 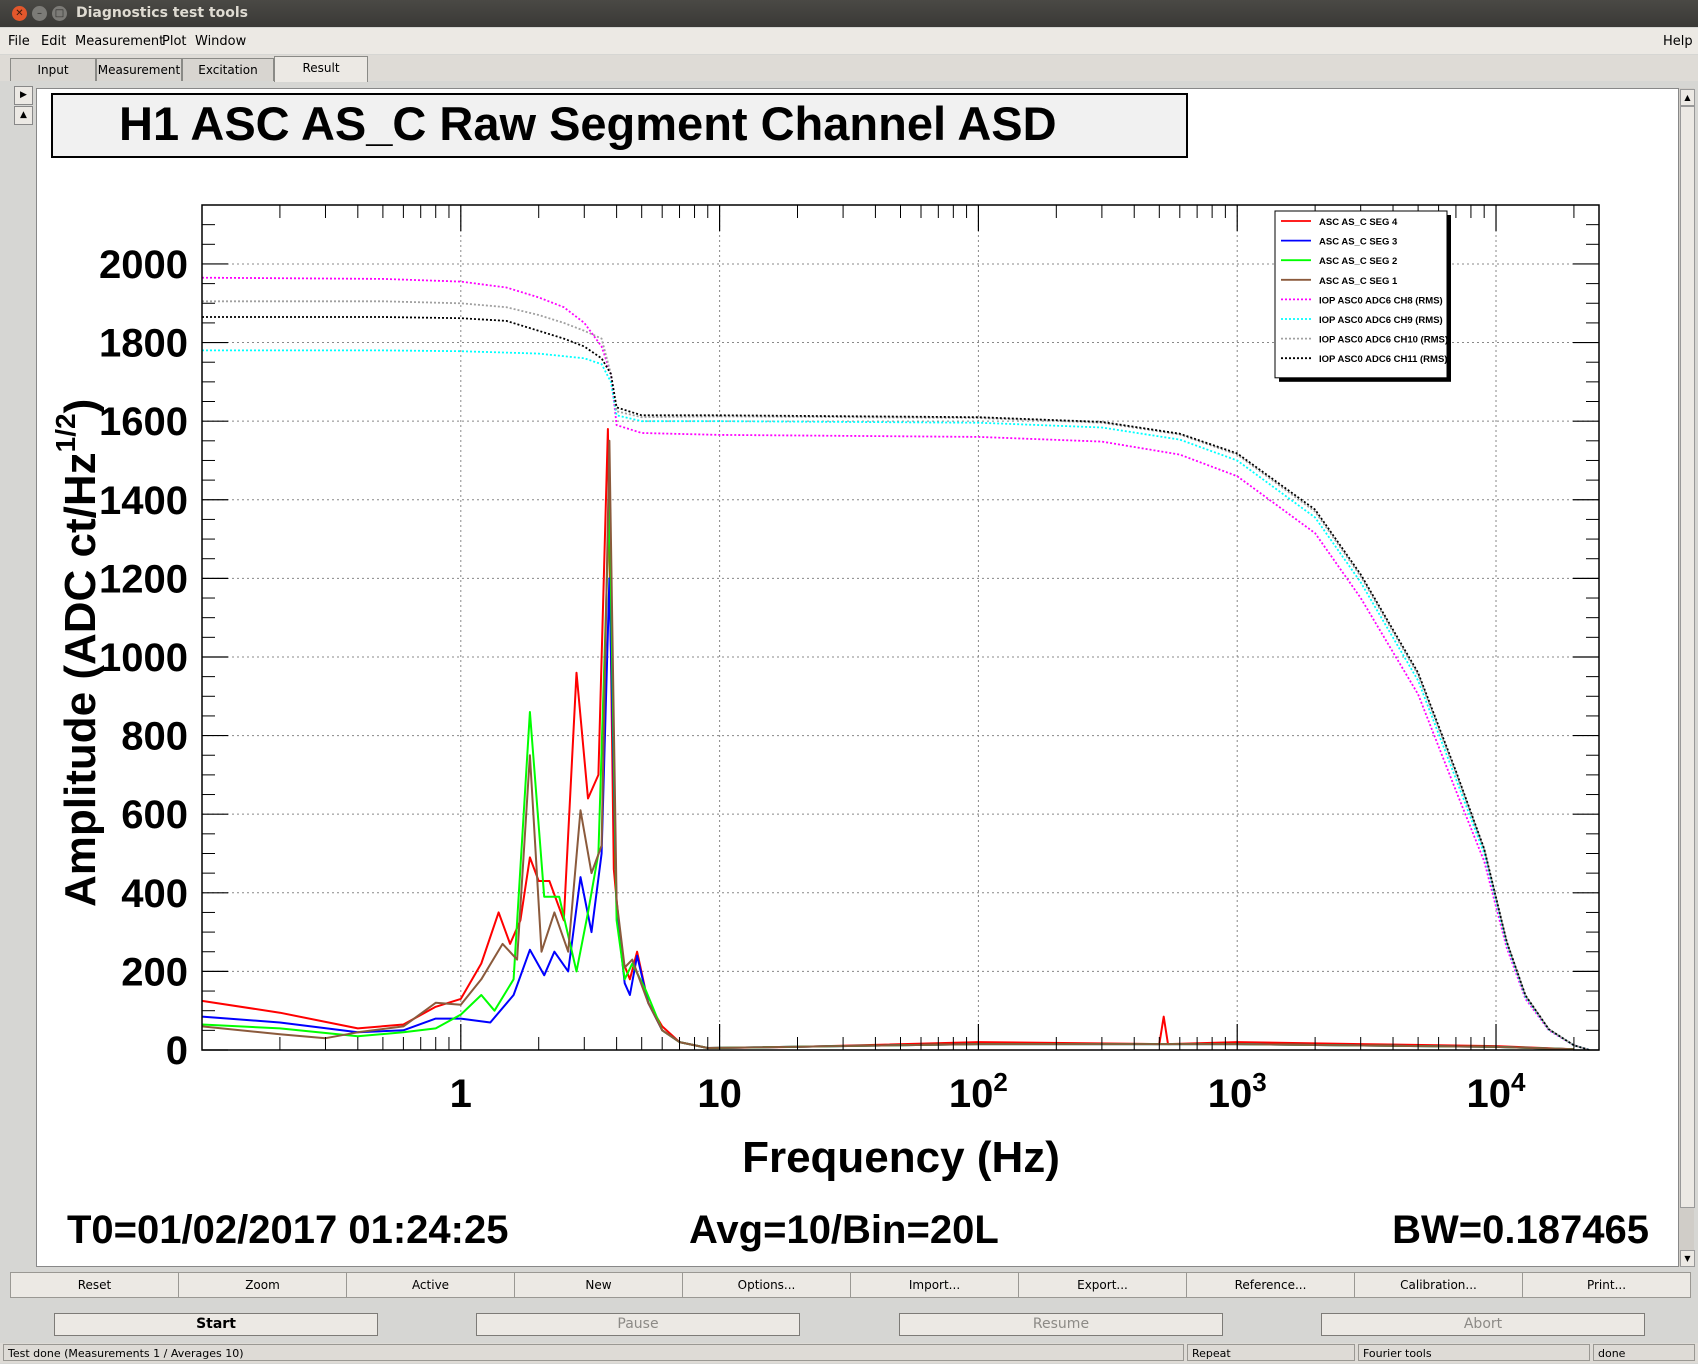 What do you see at coordinates (143, 265) in the screenshot?
I see `y-tick-label: 2000` at bounding box center [143, 265].